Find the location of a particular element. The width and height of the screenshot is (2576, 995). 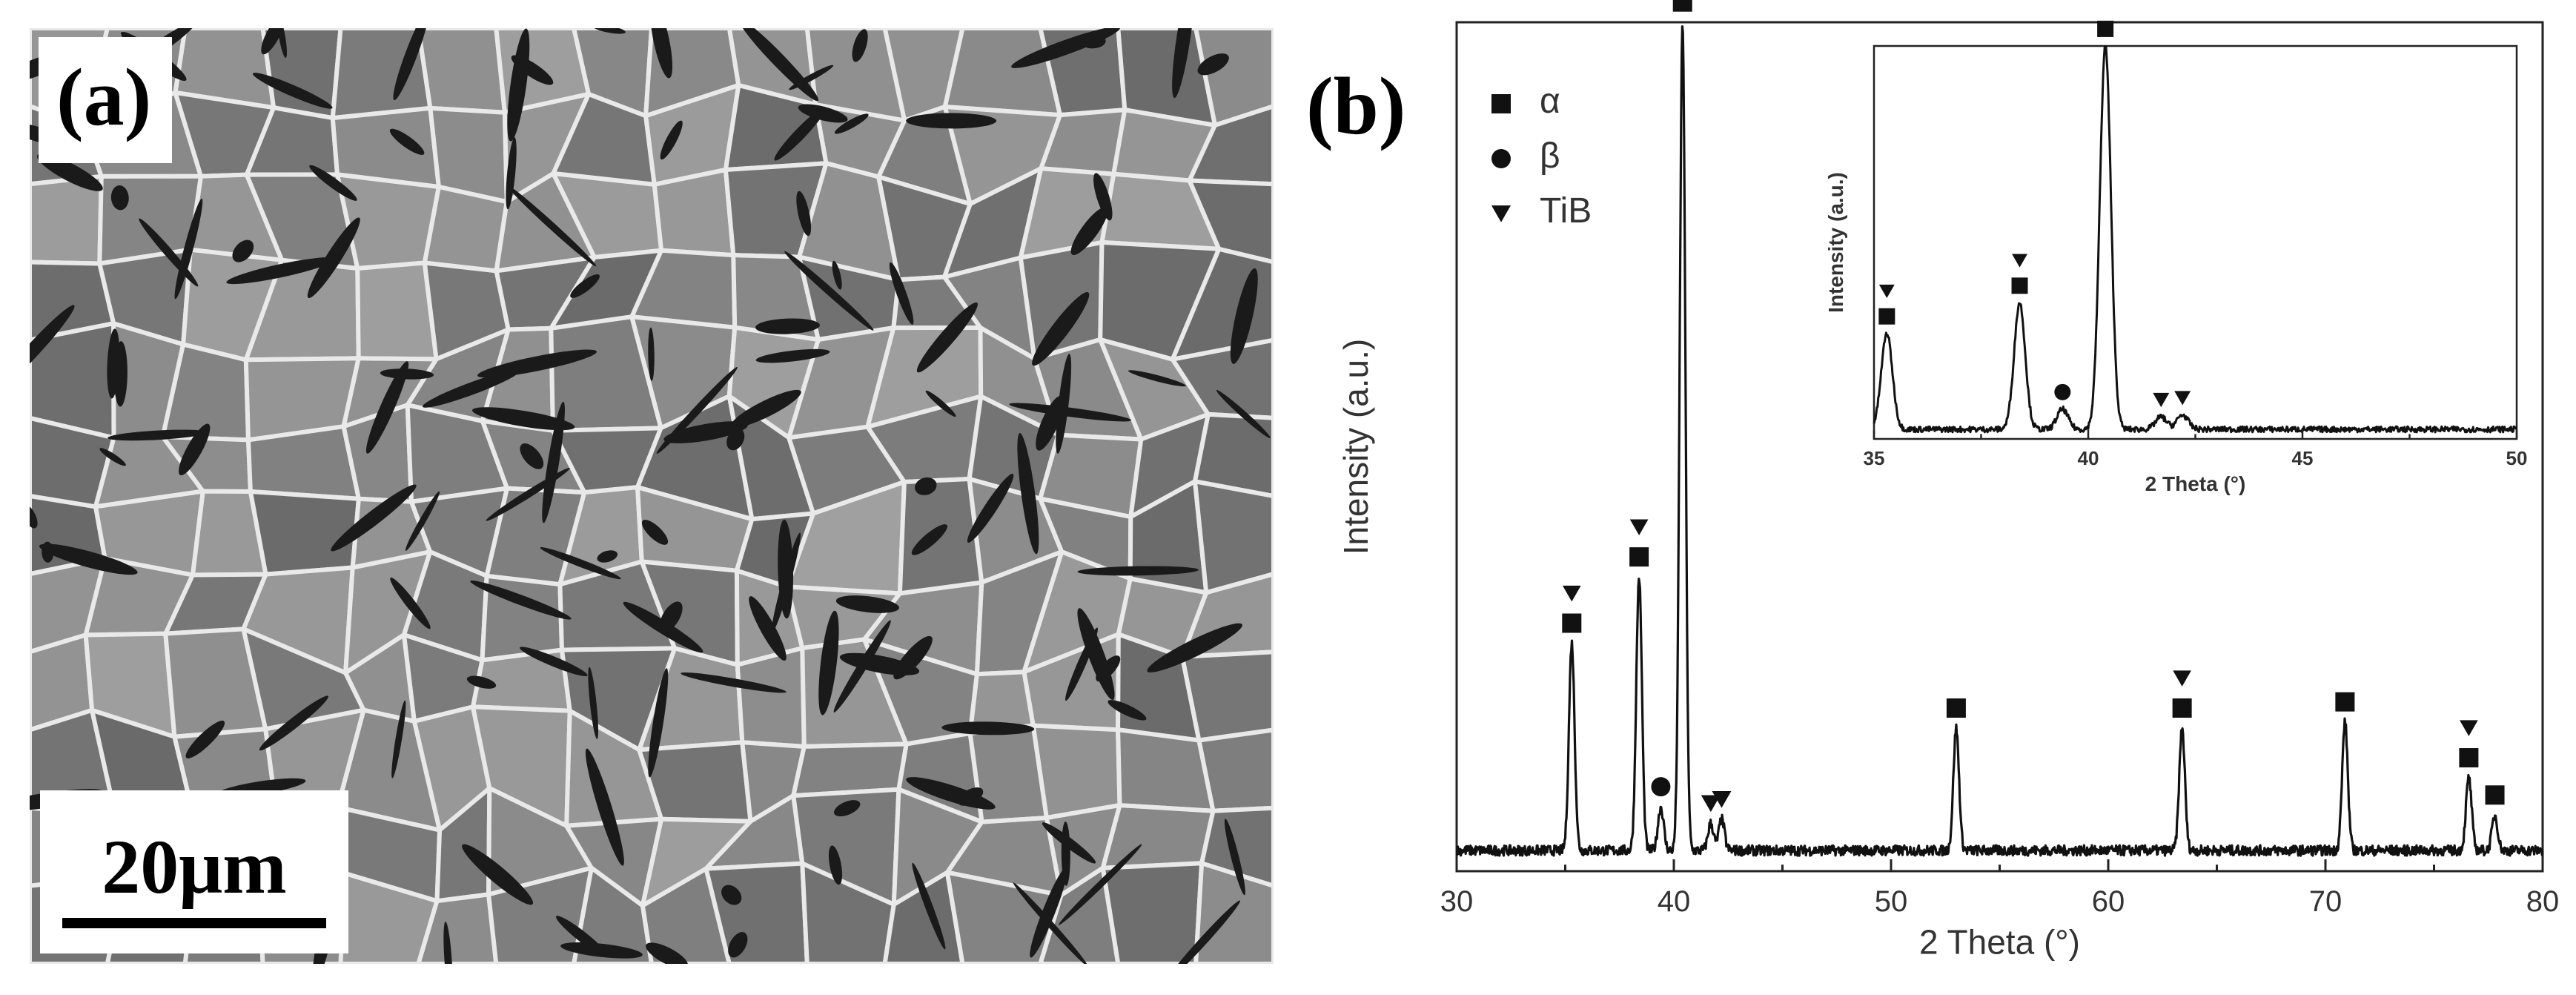

x-tick-label: 80 is located at coordinates (2543, 901).